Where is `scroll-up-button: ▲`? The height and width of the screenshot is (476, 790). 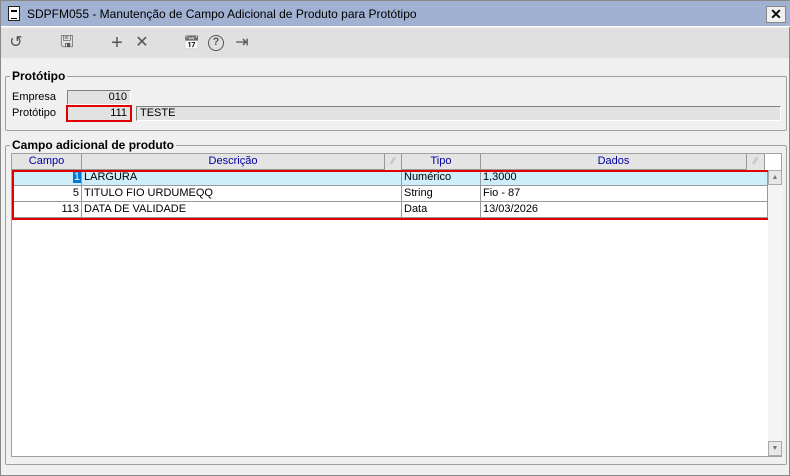
scroll-up-button: ▲ is located at coordinates (775, 177).